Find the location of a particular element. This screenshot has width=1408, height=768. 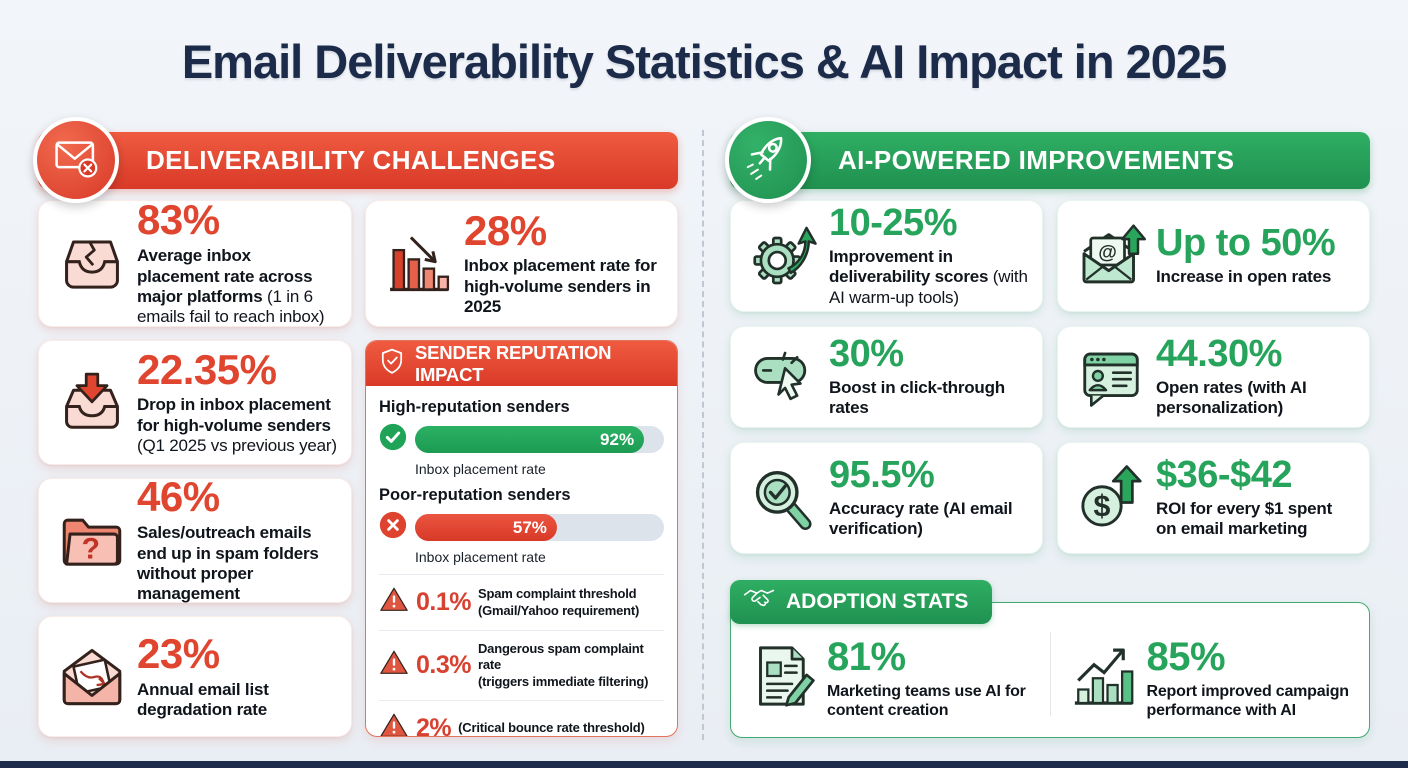

progress-track: 92% is located at coordinates (539, 439).